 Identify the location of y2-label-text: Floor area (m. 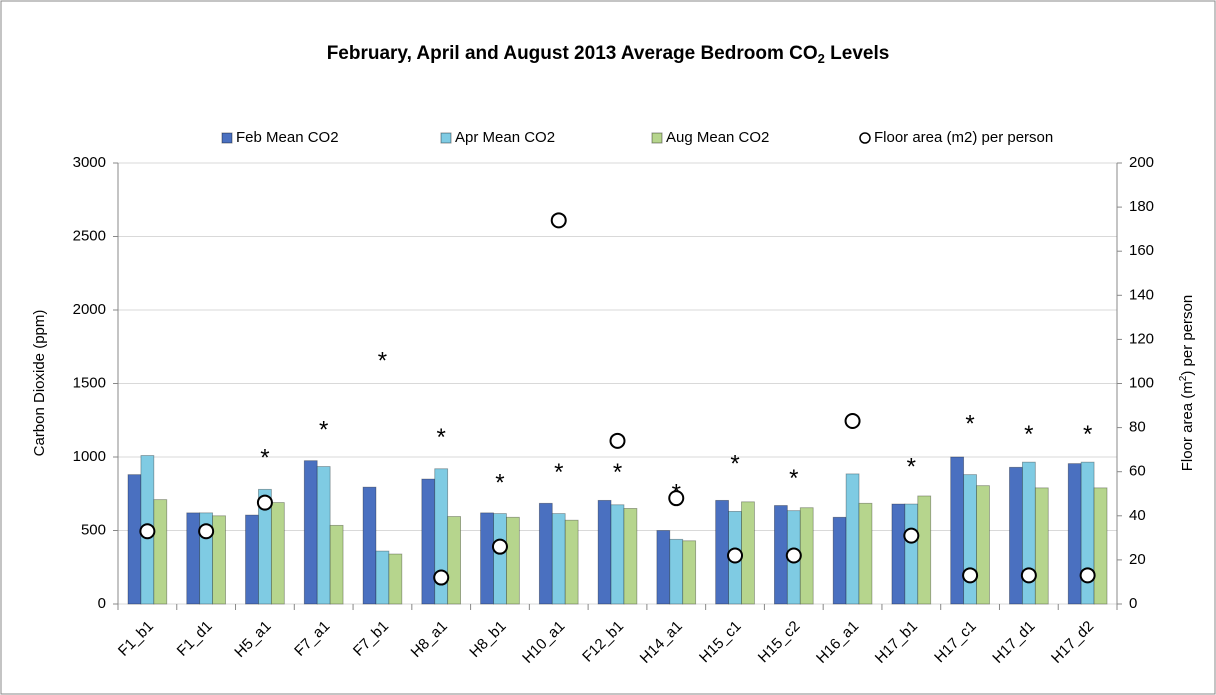
(1187, 426).